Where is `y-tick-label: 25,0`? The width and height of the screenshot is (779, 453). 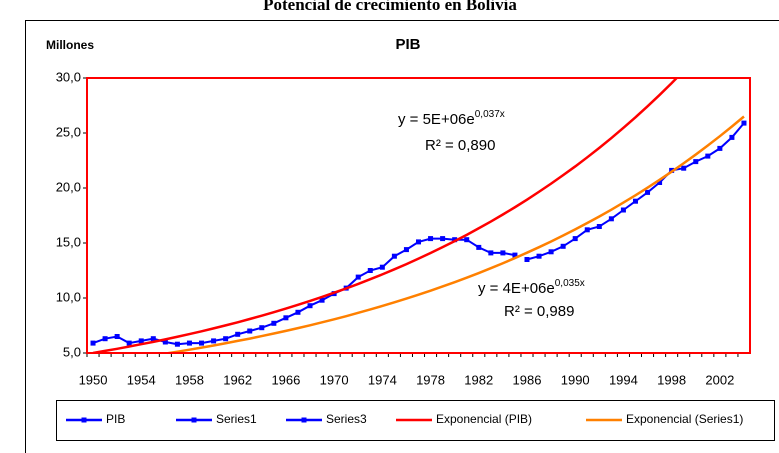
y-tick-label: 25,0 is located at coordinates (68, 131).